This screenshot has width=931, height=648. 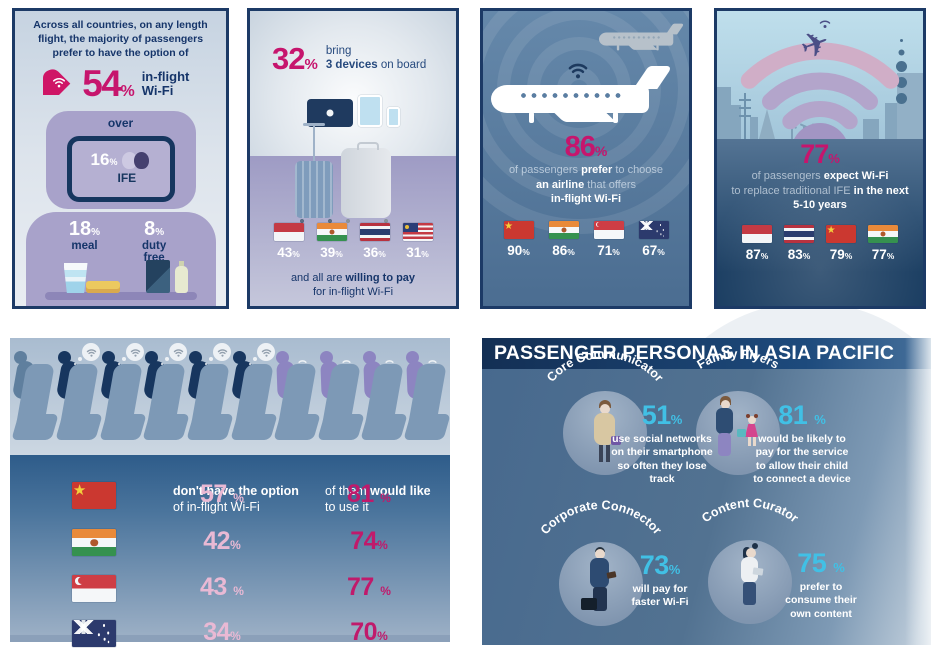 I want to click on seatback-figure-body: 18% meal 8% duty free, so click(x=120, y=259).